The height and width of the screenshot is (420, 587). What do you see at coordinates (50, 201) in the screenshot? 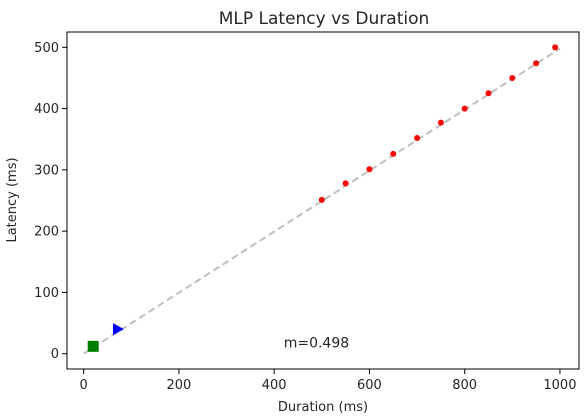
I see `y-axis-ticks: 0 100 200 300 400 500` at bounding box center [50, 201].